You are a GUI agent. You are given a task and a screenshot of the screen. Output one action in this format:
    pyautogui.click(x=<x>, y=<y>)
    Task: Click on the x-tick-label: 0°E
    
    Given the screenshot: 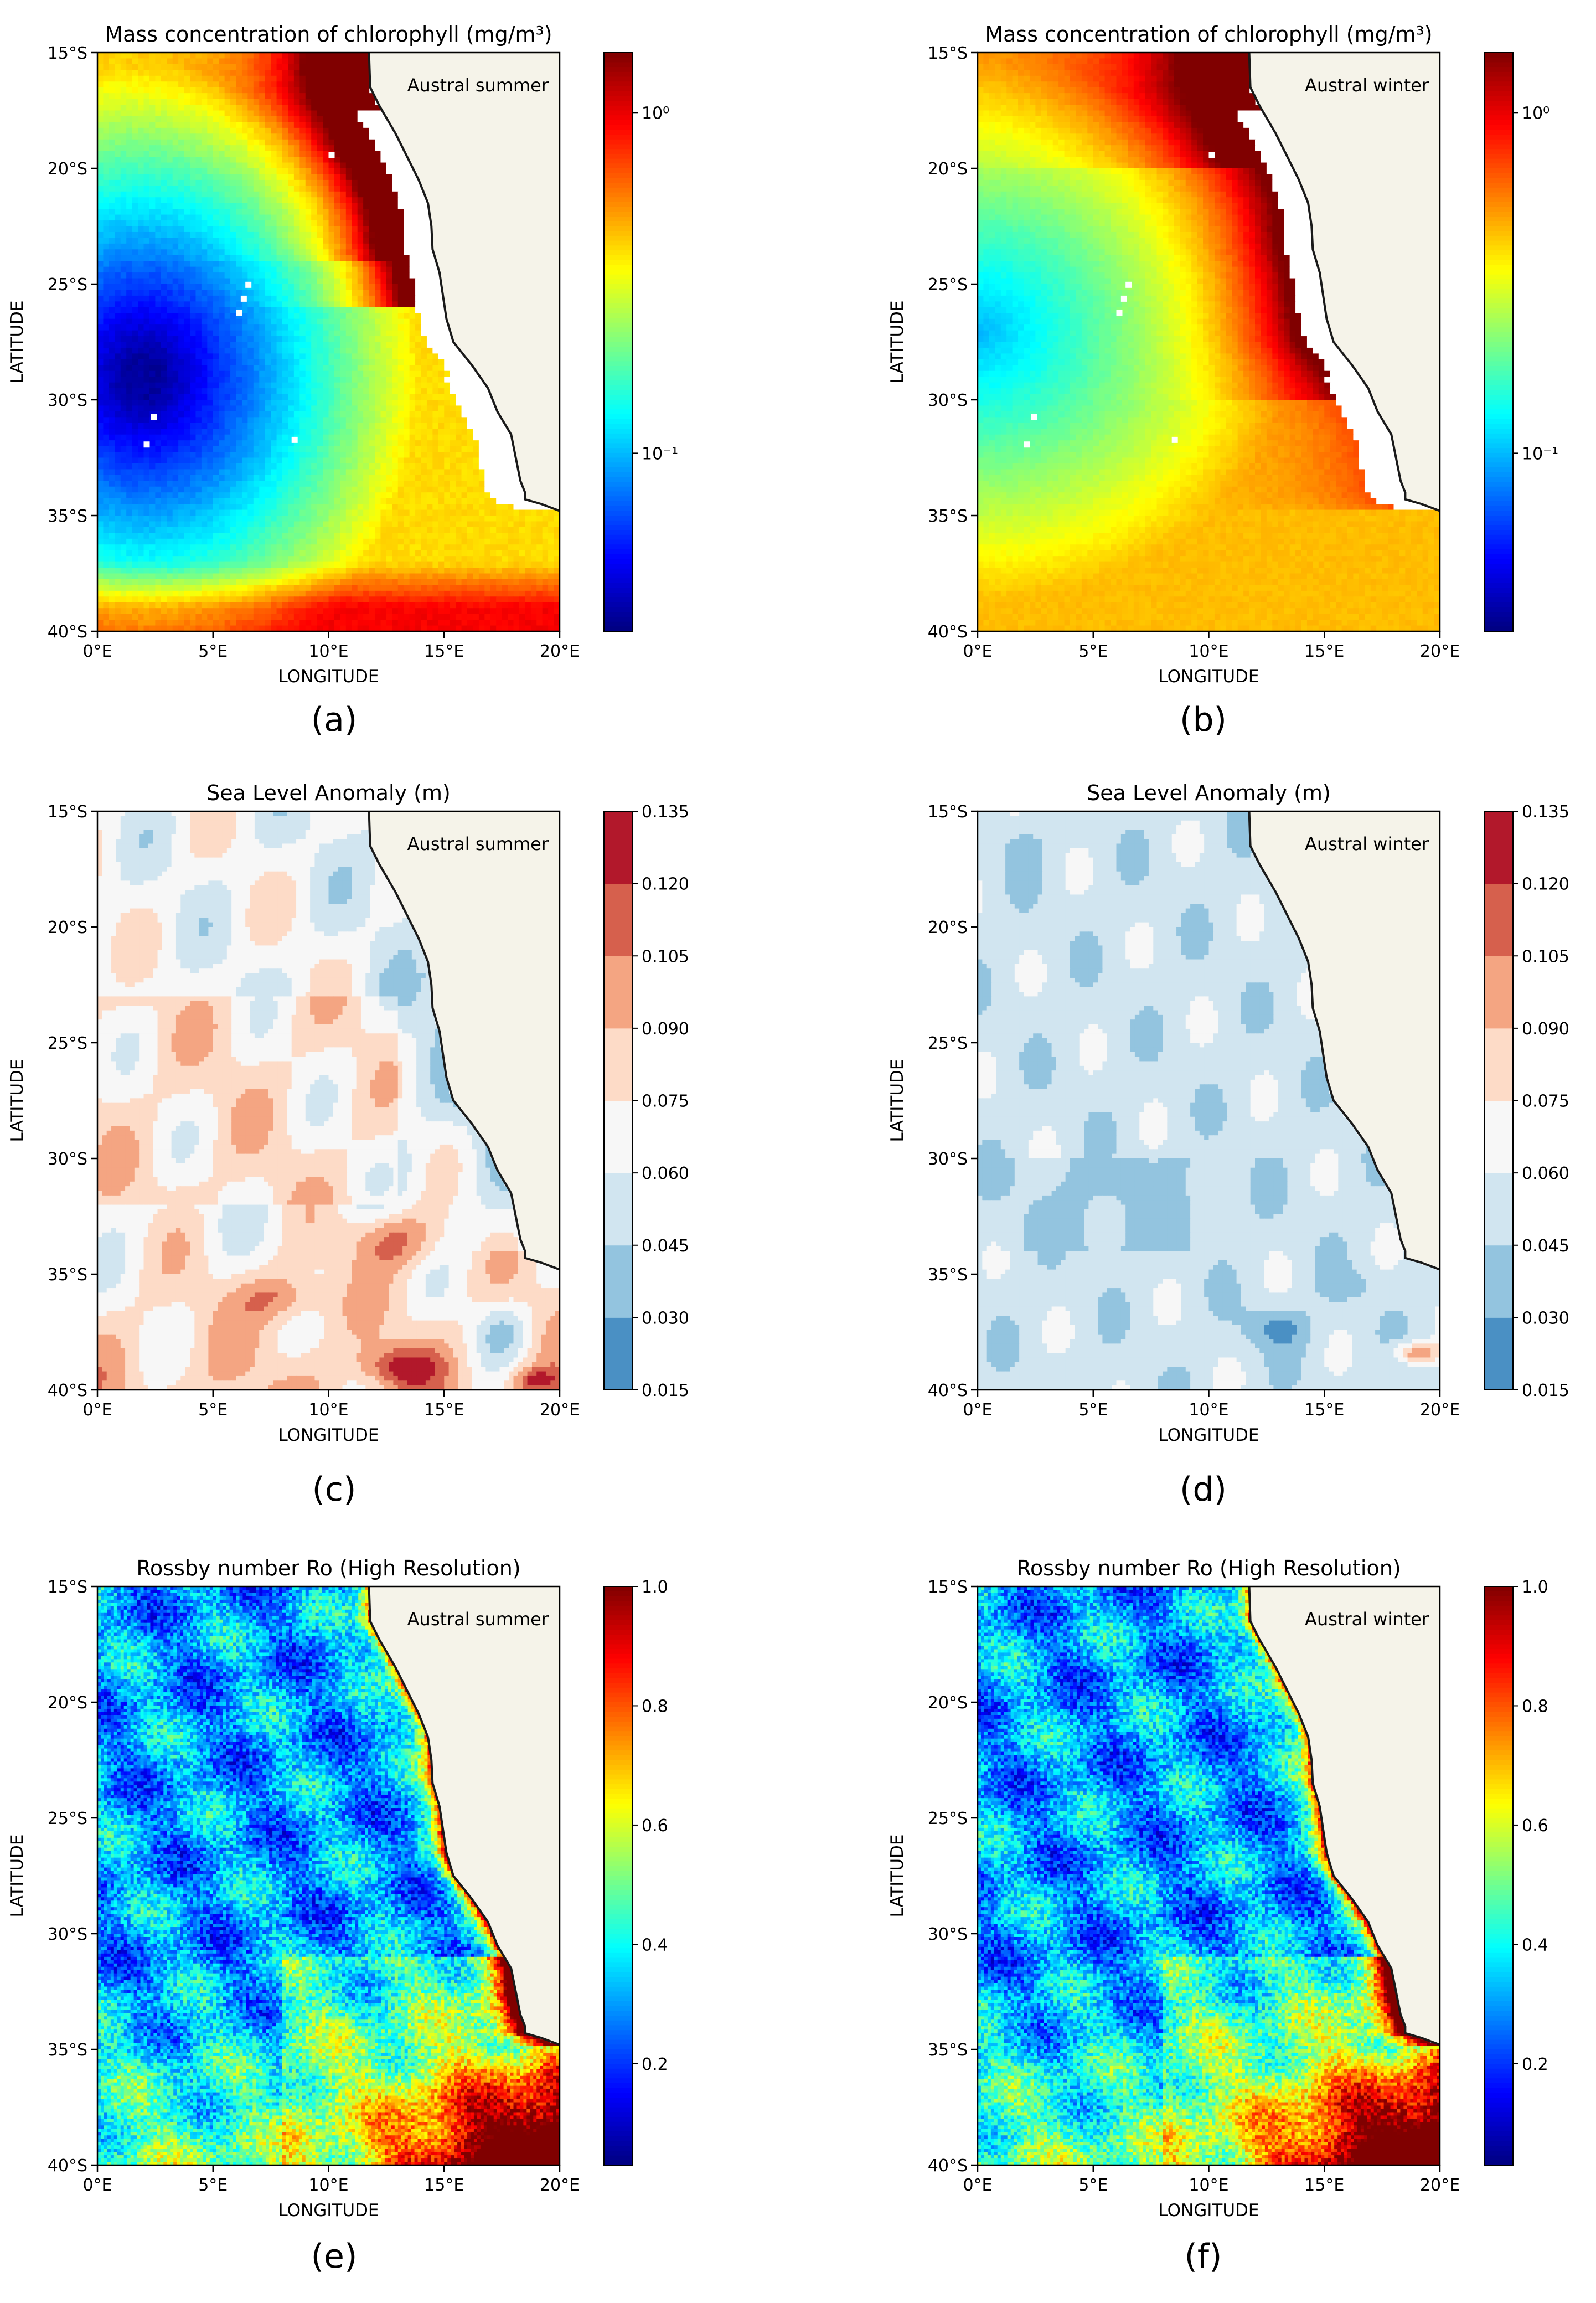 What is the action you would take?
    pyautogui.click(x=97, y=651)
    